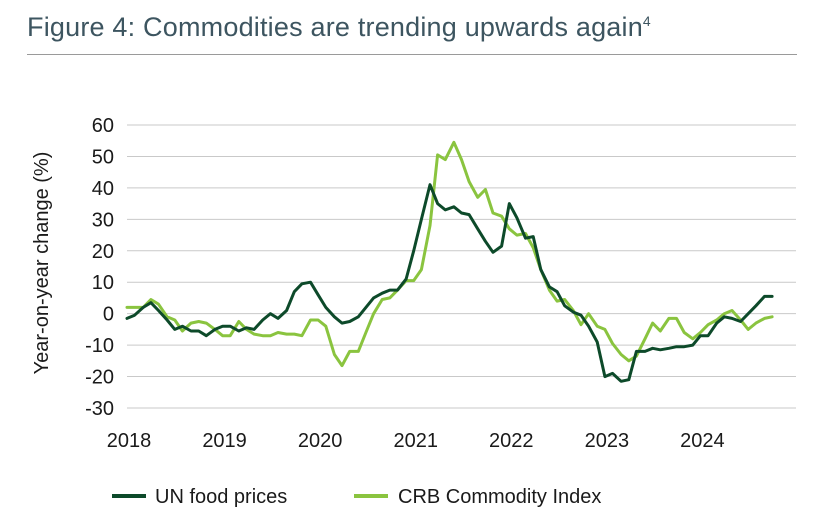 This screenshot has width=836, height=527. I want to click on y-tick-label: -10, so click(99, 346).